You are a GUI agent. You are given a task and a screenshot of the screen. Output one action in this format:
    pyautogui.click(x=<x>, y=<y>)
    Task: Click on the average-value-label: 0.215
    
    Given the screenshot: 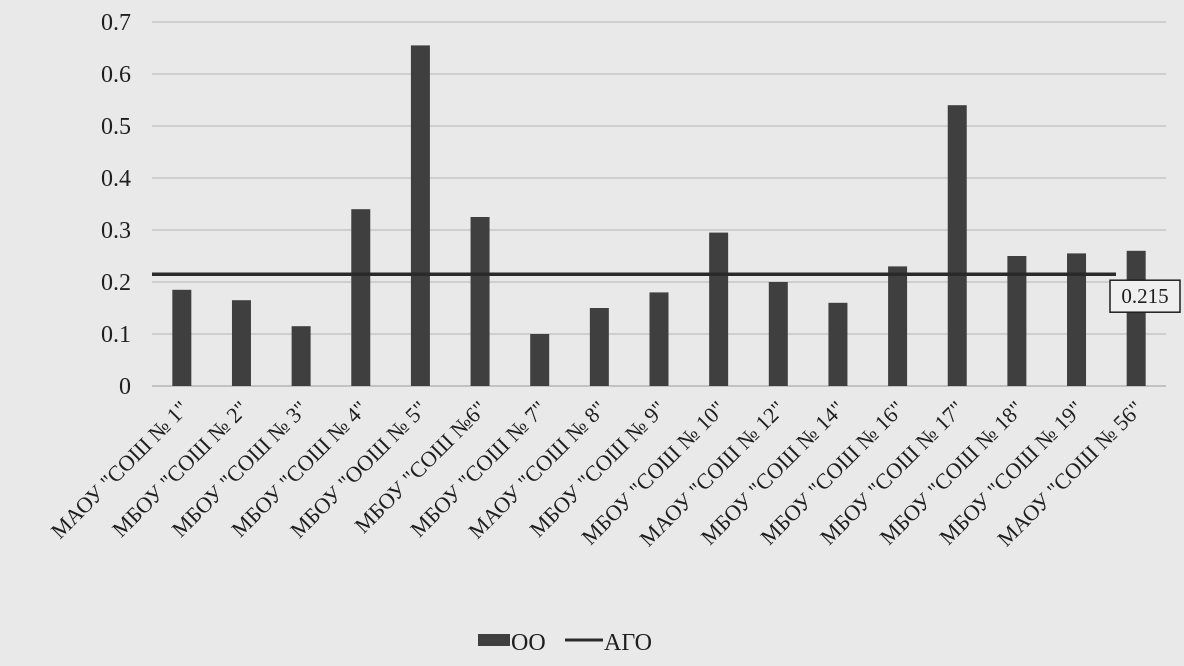 What is the action you would take?
    pyautogui.click(x=1144, y=296)
    